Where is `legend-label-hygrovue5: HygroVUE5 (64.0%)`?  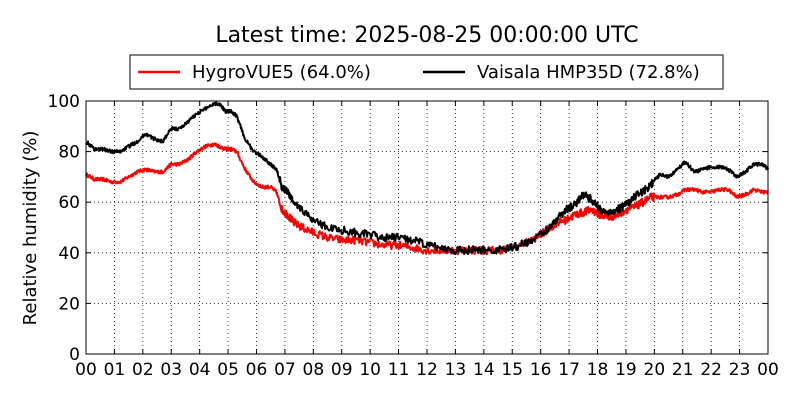
legend-label-hygrovue5: HygroVUE5 (64.0%) is located at coordinates (281, 72).